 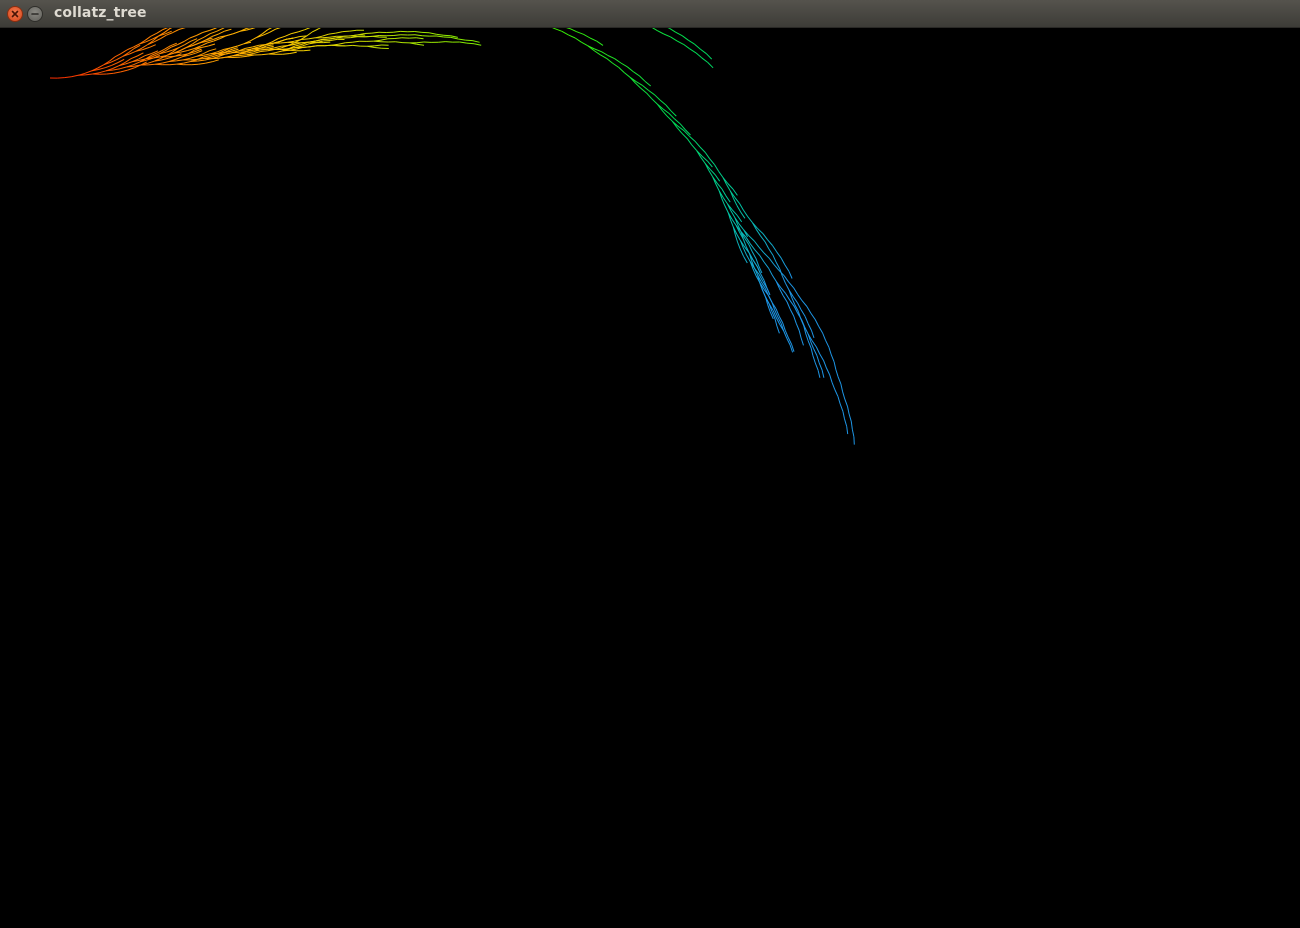 What do you see at coordinates (35, 14) in the screenshot?
I see `minimize-button` at bounding box center [35, 14].